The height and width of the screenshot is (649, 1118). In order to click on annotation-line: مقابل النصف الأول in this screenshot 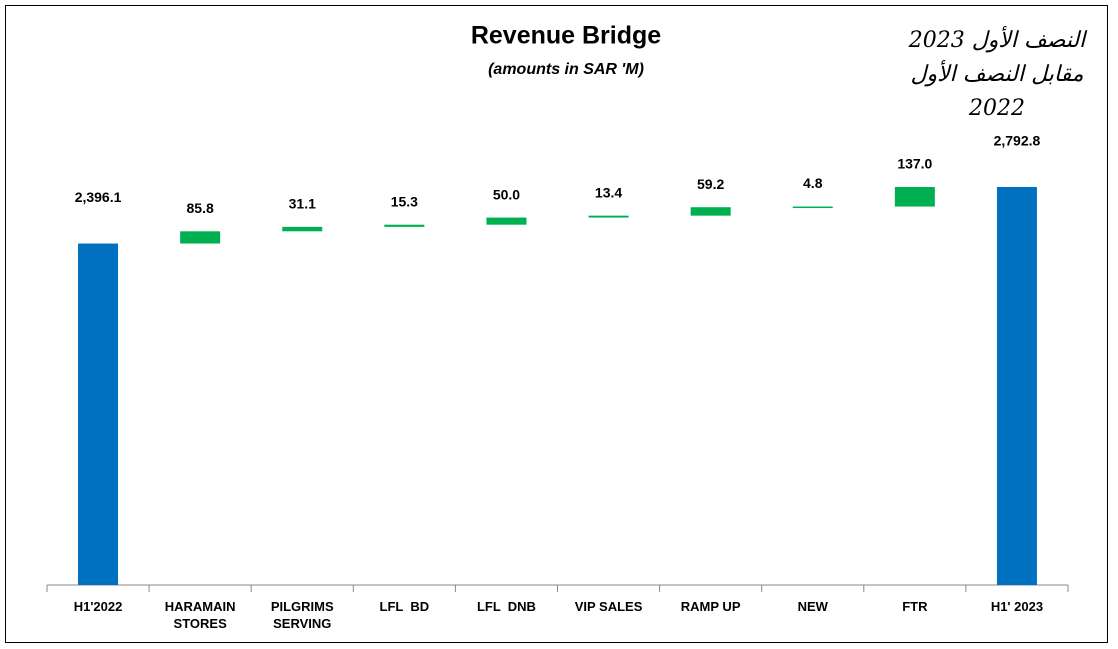, I will do `click(997, 74)`.